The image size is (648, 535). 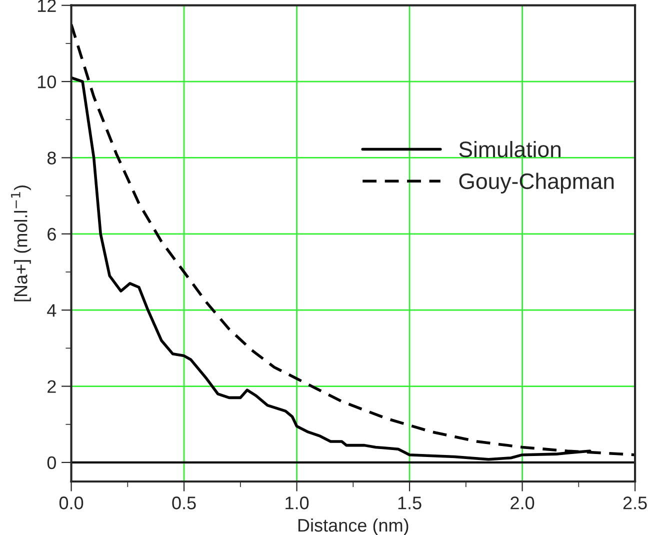 I want to click on y-tick-label: 8, so click(x=51, y=158).